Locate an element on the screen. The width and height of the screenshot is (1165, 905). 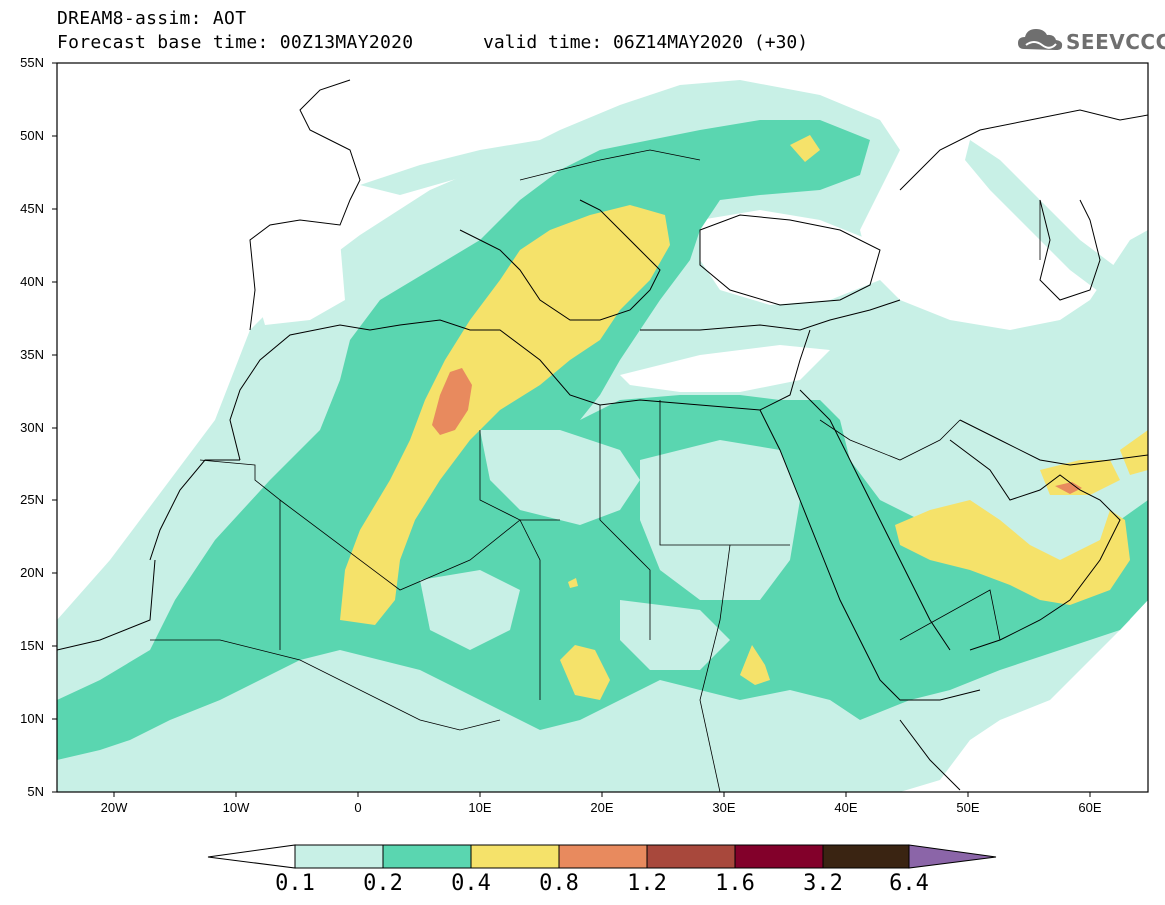
aot-band-0.1-east is located at coordinates (1056, 230).